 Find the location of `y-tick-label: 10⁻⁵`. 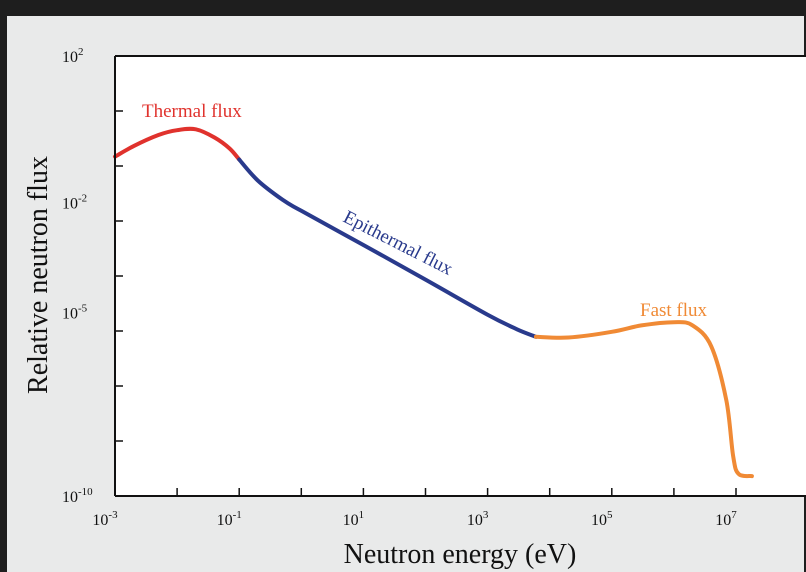

y-tick-label: 10⁻⁵ is located at coordinates (75, 313).